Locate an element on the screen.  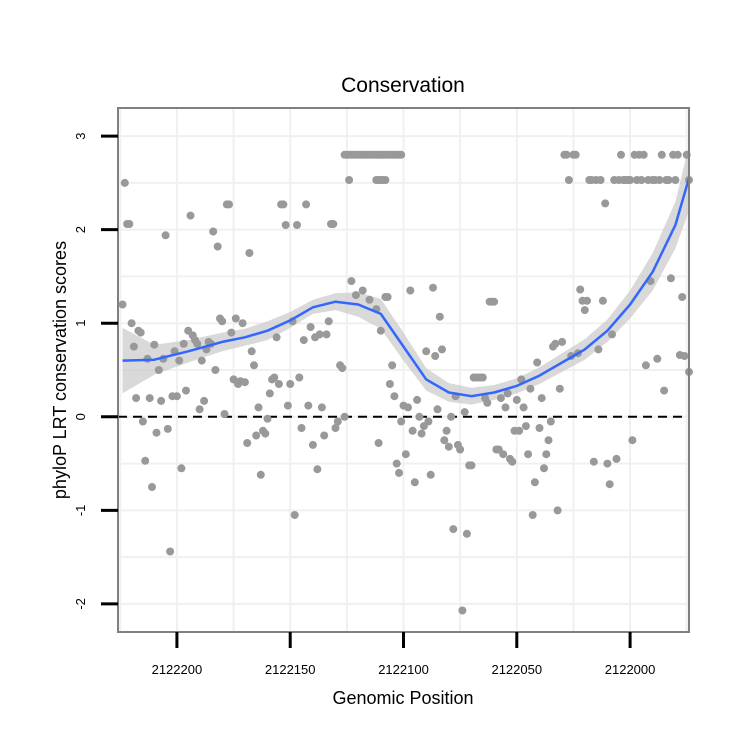
y-tick-label: 0 is located at coordinates (80, 416).